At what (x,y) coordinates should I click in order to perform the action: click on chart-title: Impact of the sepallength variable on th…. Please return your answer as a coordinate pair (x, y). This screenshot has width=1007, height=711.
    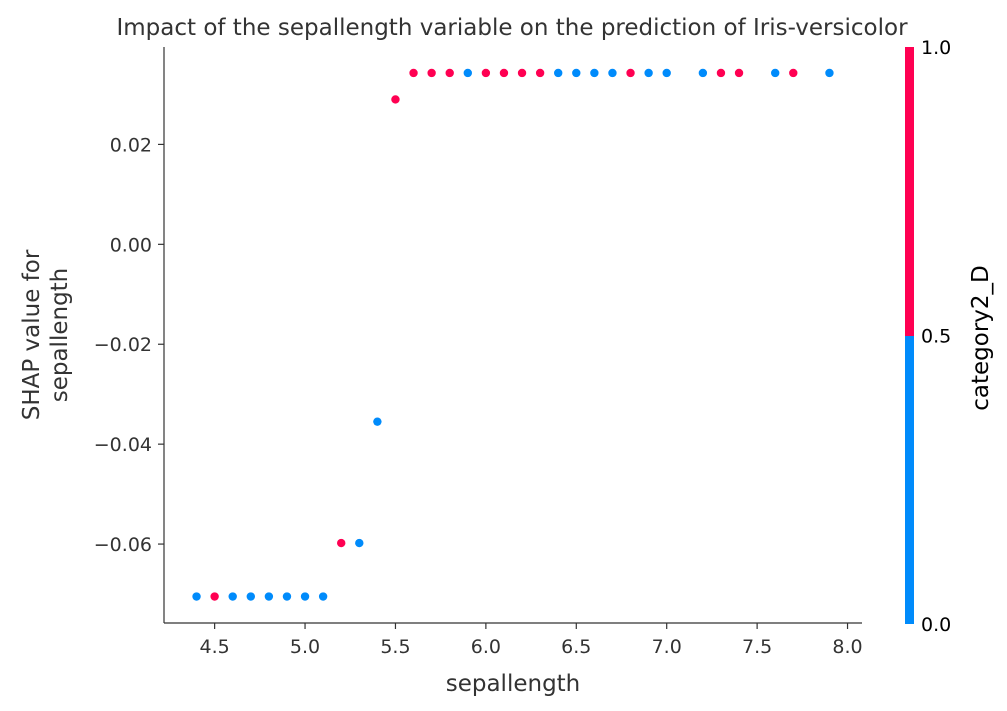
    Looking at the image, I should click on (512, 28).